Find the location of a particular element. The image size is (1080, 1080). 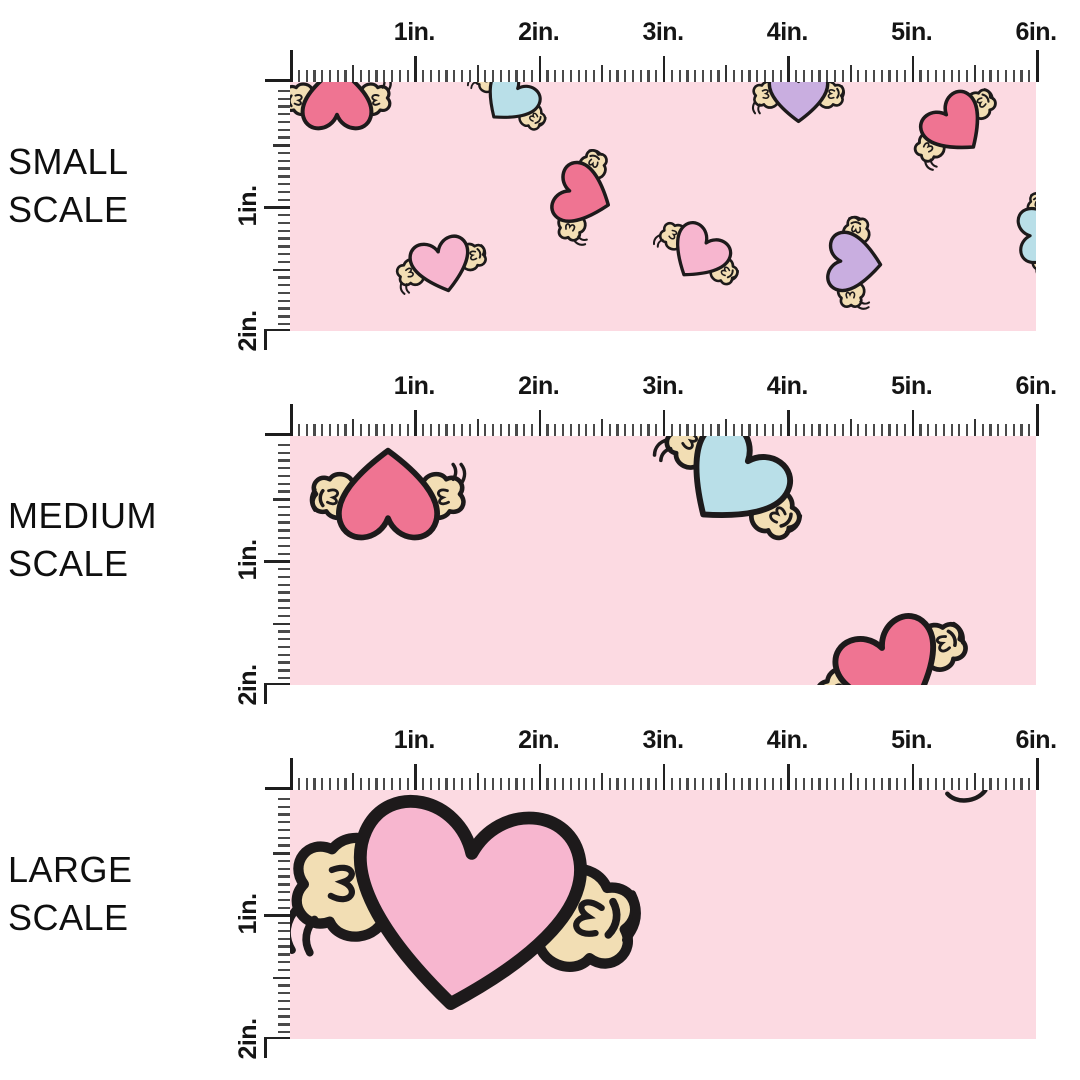

ruler-inch-label: 4in. is located at coordinates (787, 32).